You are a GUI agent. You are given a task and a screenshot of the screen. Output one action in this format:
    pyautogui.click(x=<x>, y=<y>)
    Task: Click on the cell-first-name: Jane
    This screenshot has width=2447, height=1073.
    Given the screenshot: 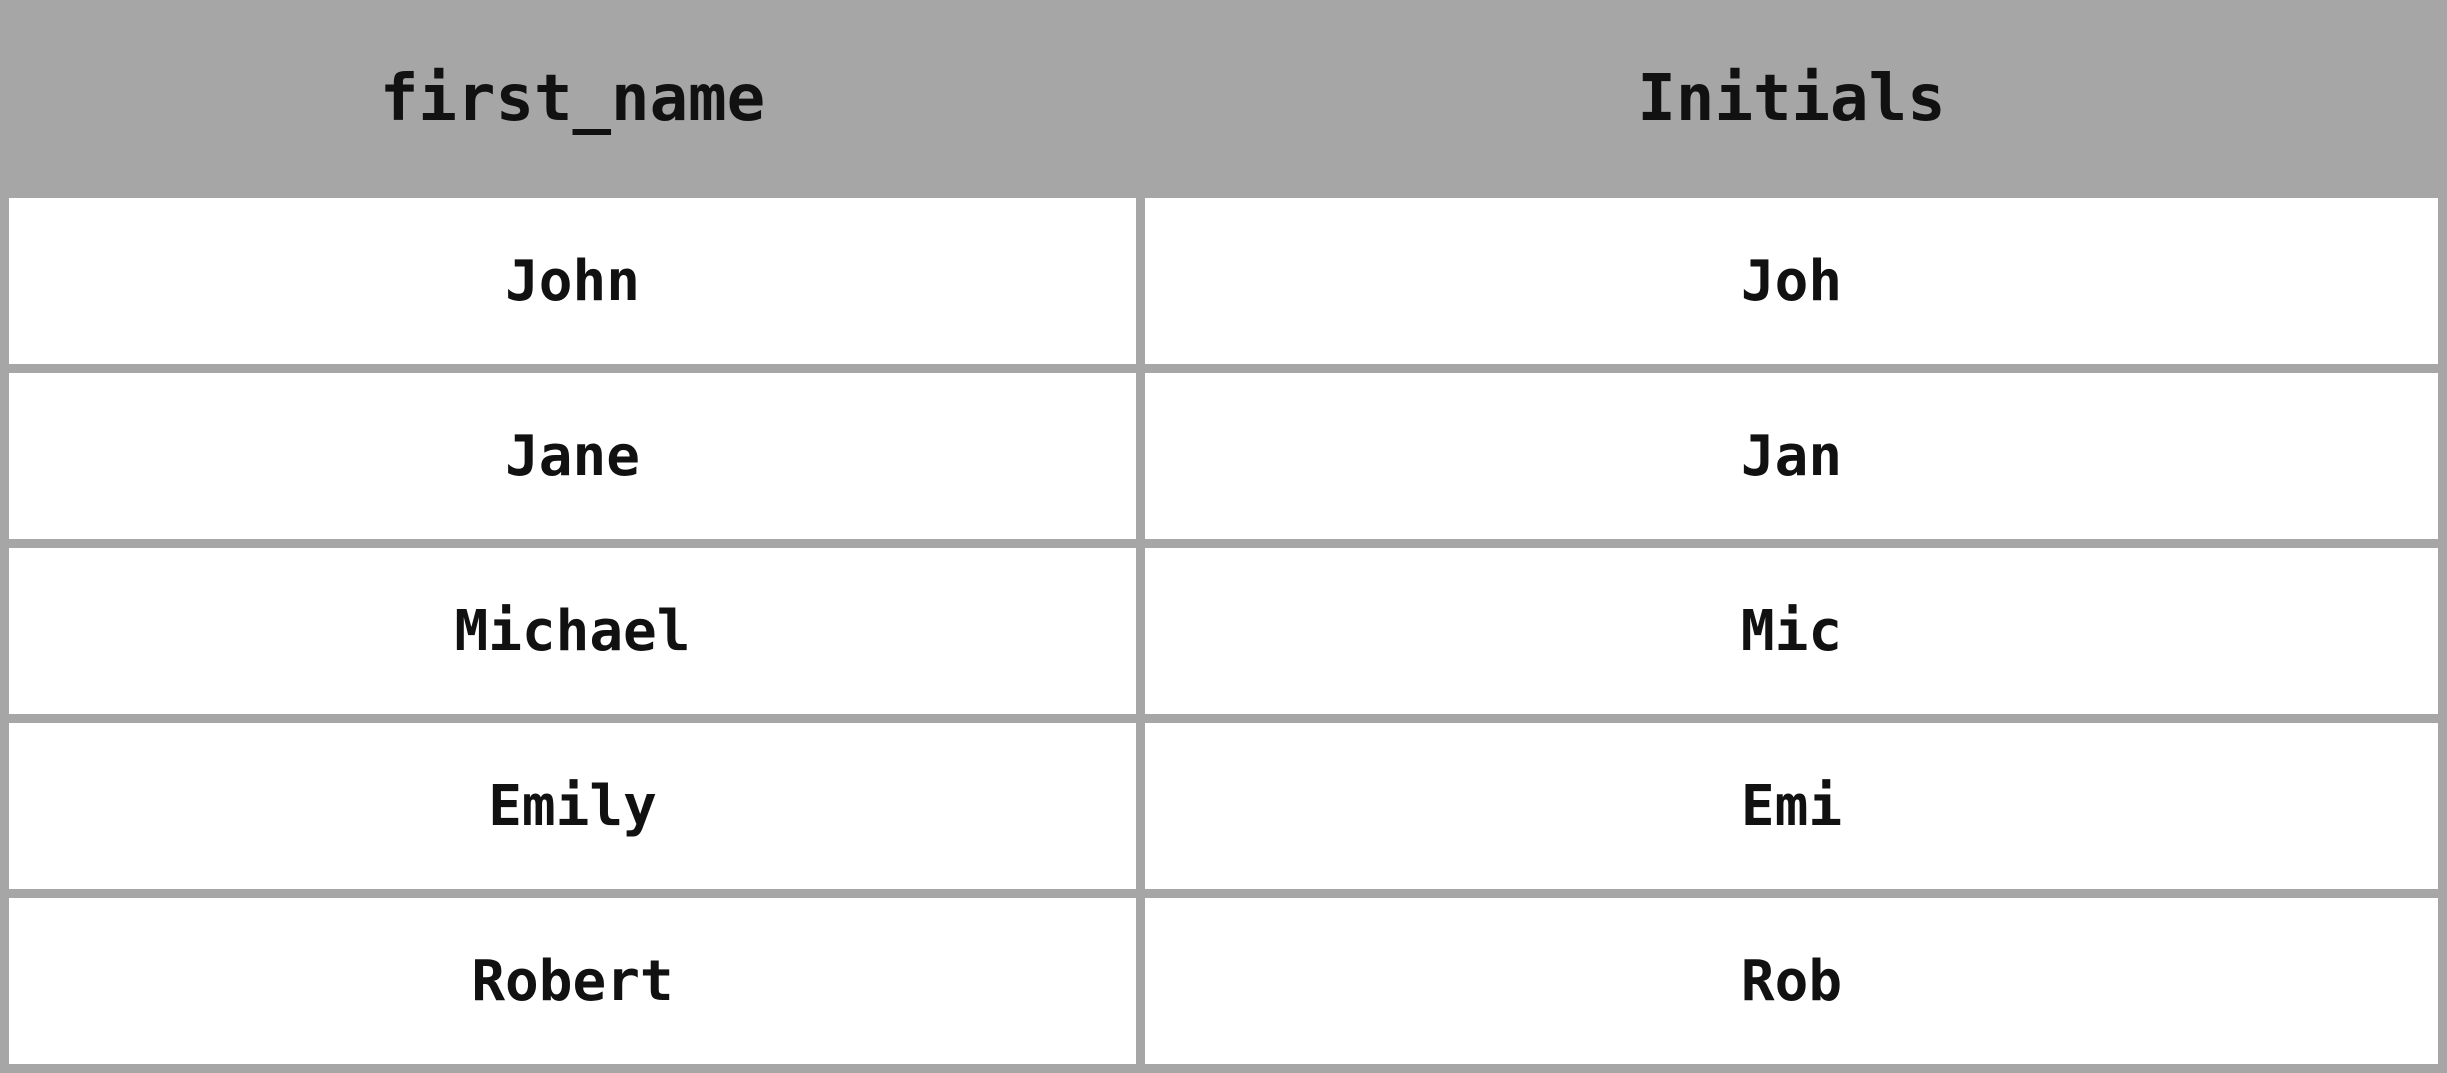 What is the action you would take?
    pyautogui.click(x=572, y=456)
    